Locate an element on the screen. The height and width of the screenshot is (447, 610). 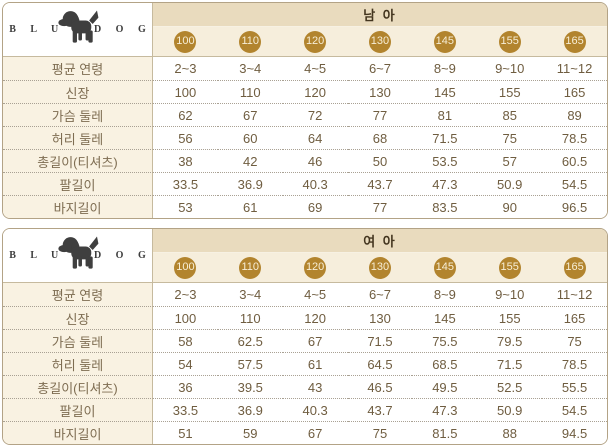
value-cell: 83.5 is located at coordinates (445, 206).